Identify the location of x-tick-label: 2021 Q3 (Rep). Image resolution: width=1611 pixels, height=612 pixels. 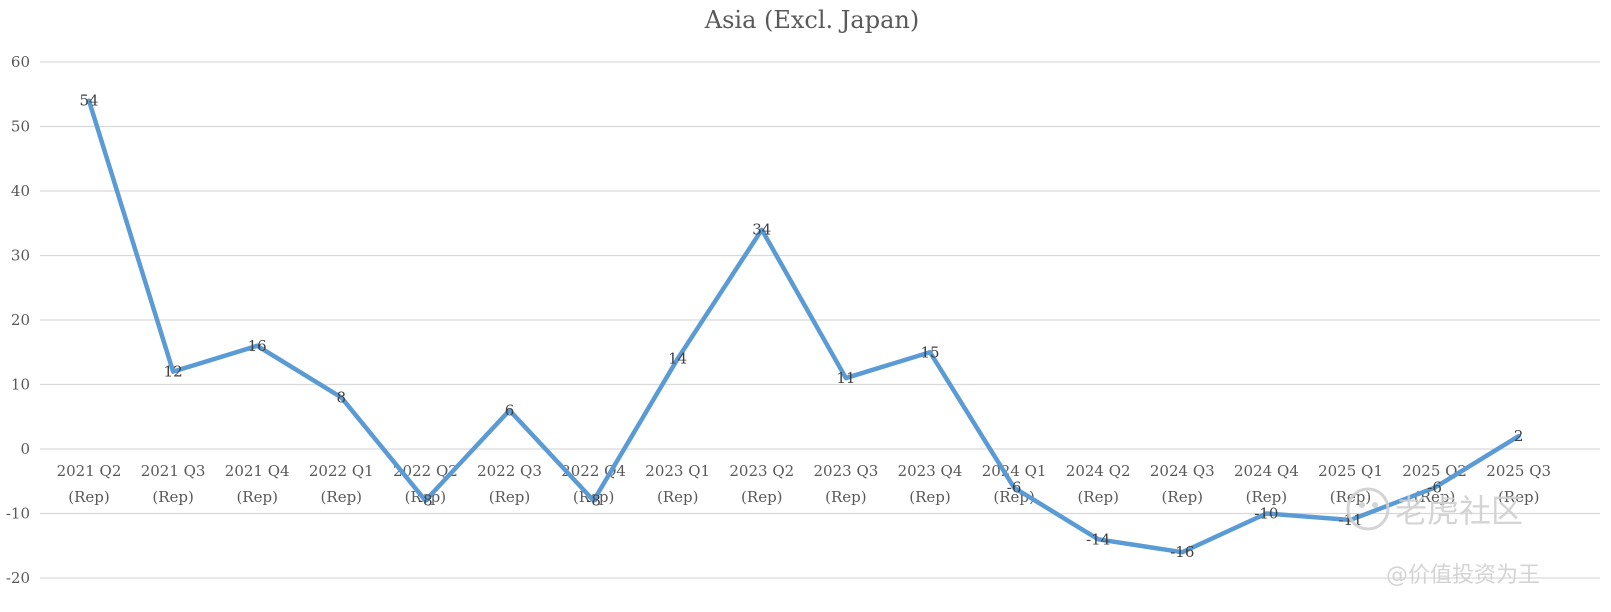
(173, 484).